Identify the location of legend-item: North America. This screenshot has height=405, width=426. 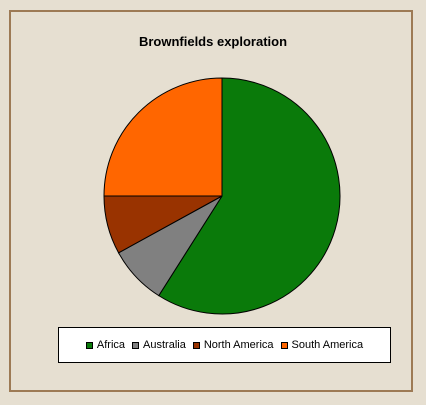
(233, 345).